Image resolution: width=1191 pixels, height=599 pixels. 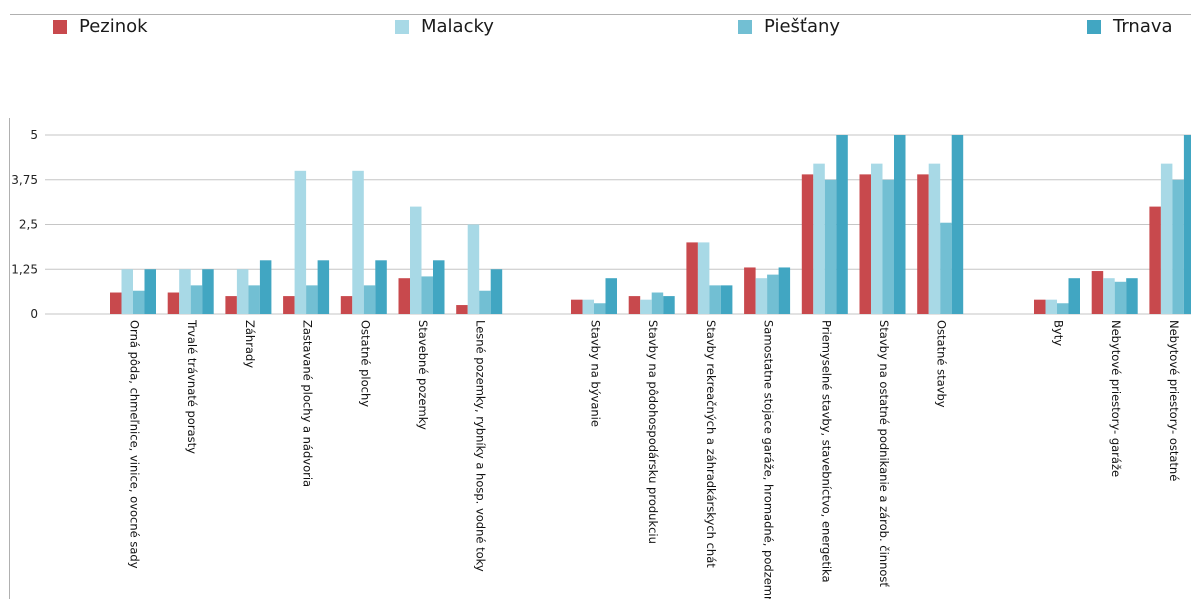 What do you see at coordinates (457, 26) in the screenshot?
I see `legend-label-malacky: Malacky` at bounding box center [457, 26].